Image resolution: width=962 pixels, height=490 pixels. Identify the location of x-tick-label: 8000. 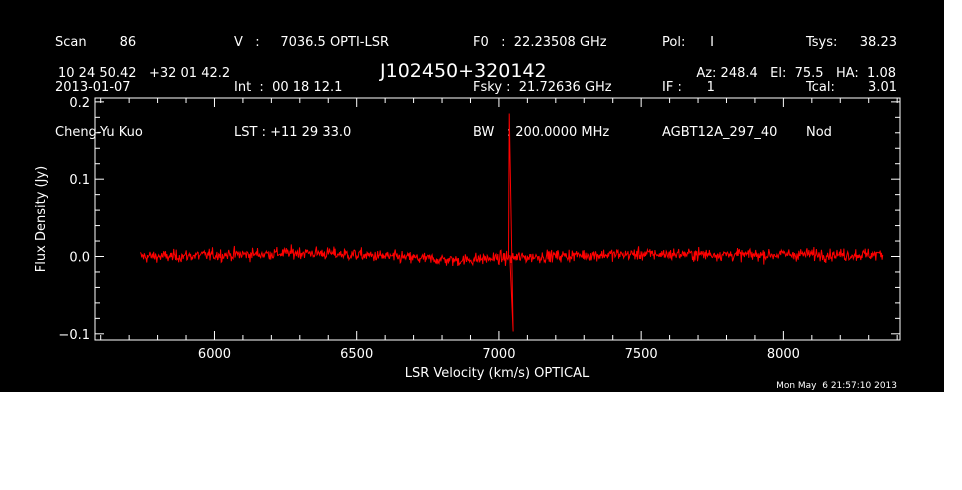
(783, 354).